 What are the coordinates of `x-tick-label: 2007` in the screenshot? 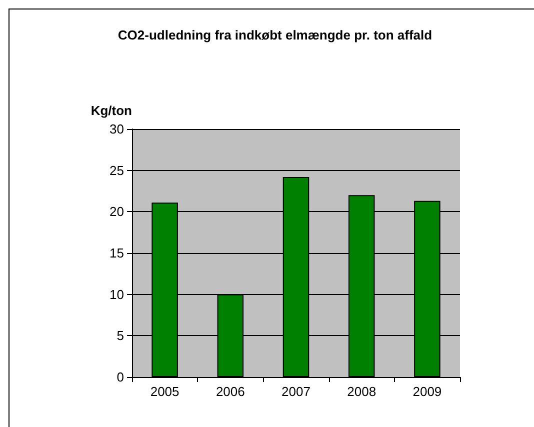 It's located at (296, 391).